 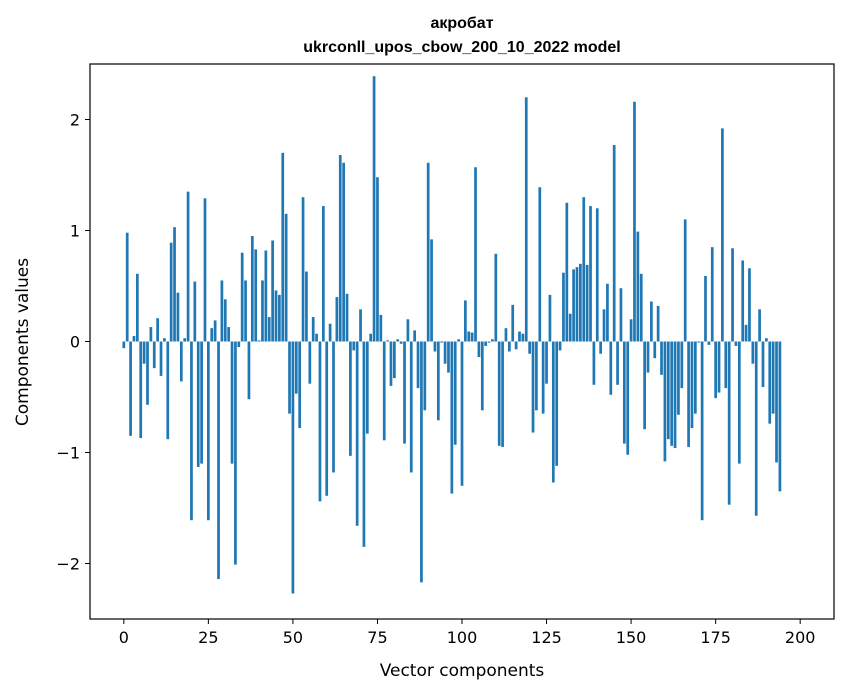 What do you see at coordinates (462, 671) in the screenshot?
I see `x-axis-label: Vector components` at bounding box center [462, 671].